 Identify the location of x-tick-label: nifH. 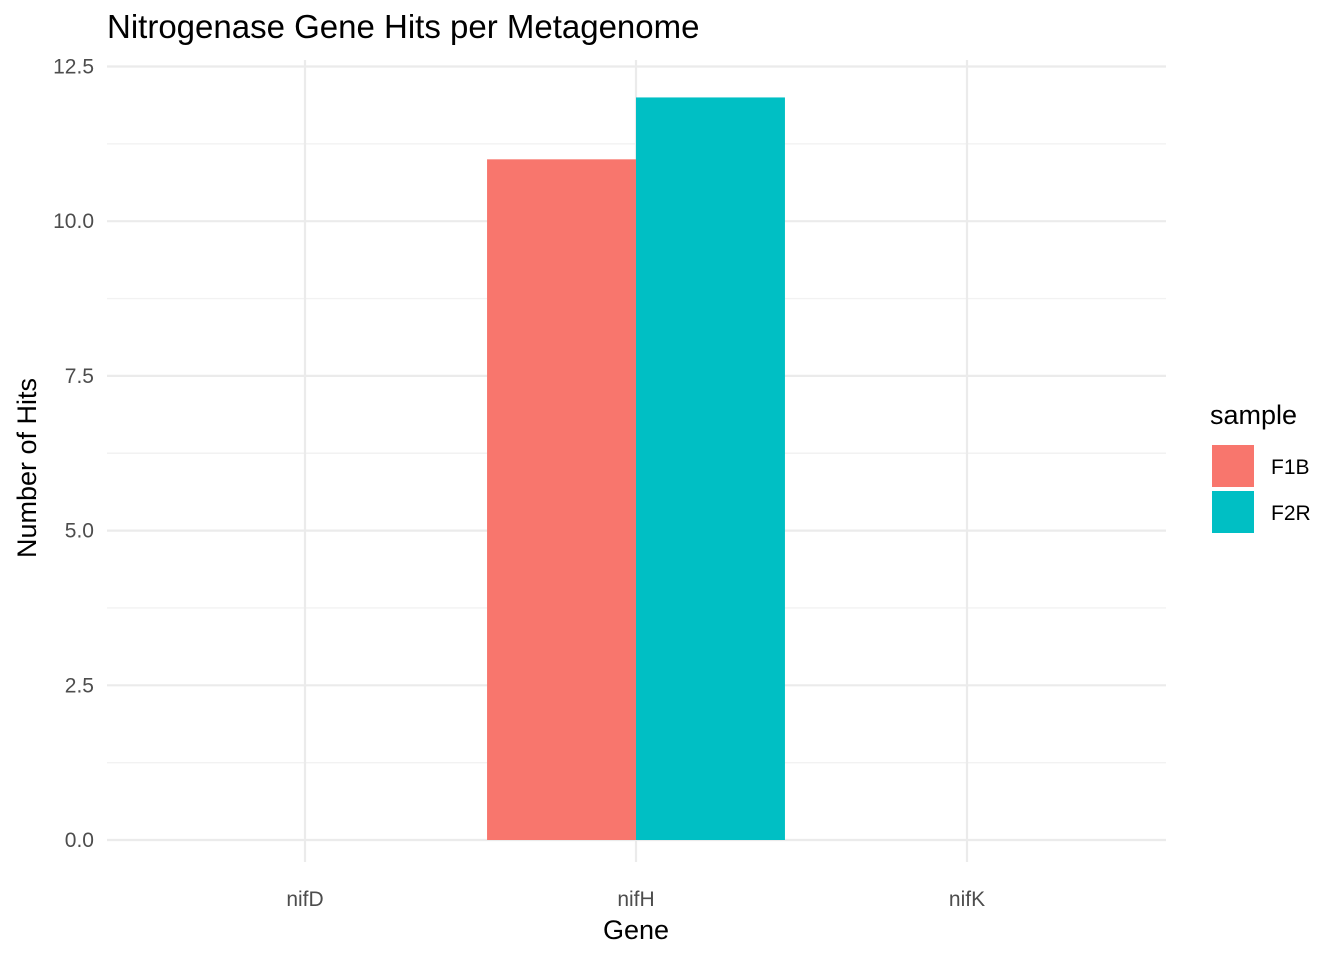
(635, 899).